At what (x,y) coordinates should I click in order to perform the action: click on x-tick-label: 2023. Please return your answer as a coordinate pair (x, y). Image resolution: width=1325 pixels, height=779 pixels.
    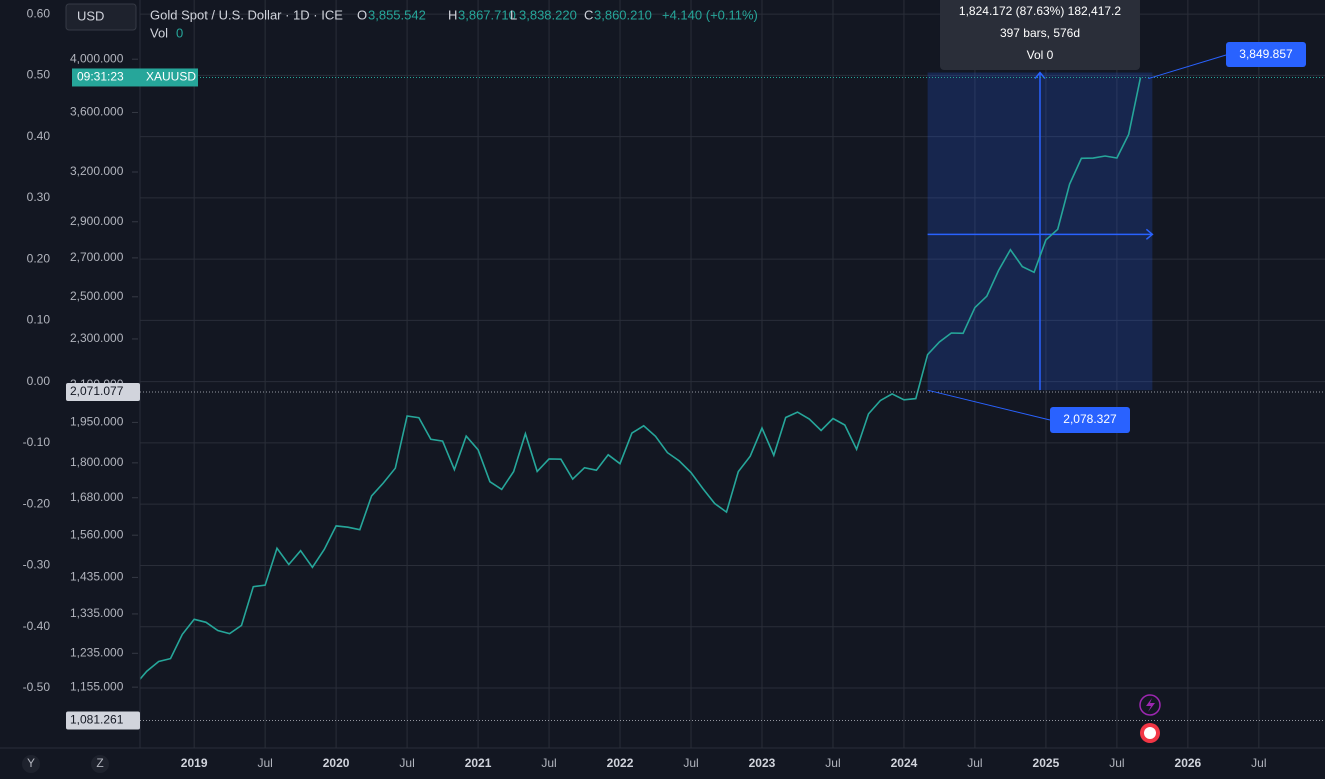
    Looking at the image, I should click on (762, 763).